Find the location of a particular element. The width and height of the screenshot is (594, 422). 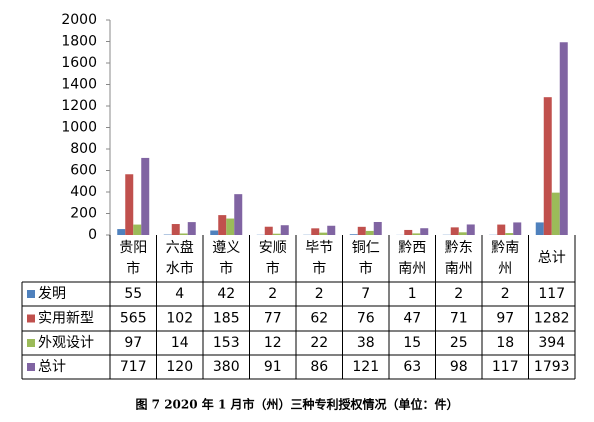

y-tick-label: 1400 is located at coordinates (79, 85).